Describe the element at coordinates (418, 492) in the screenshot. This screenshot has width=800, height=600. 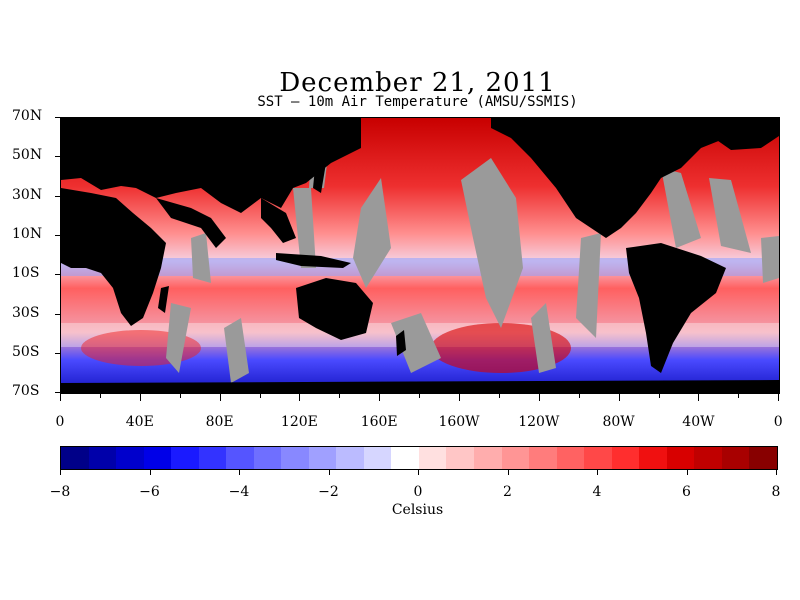
I see `colorbar-tick-label: 0` at that location.